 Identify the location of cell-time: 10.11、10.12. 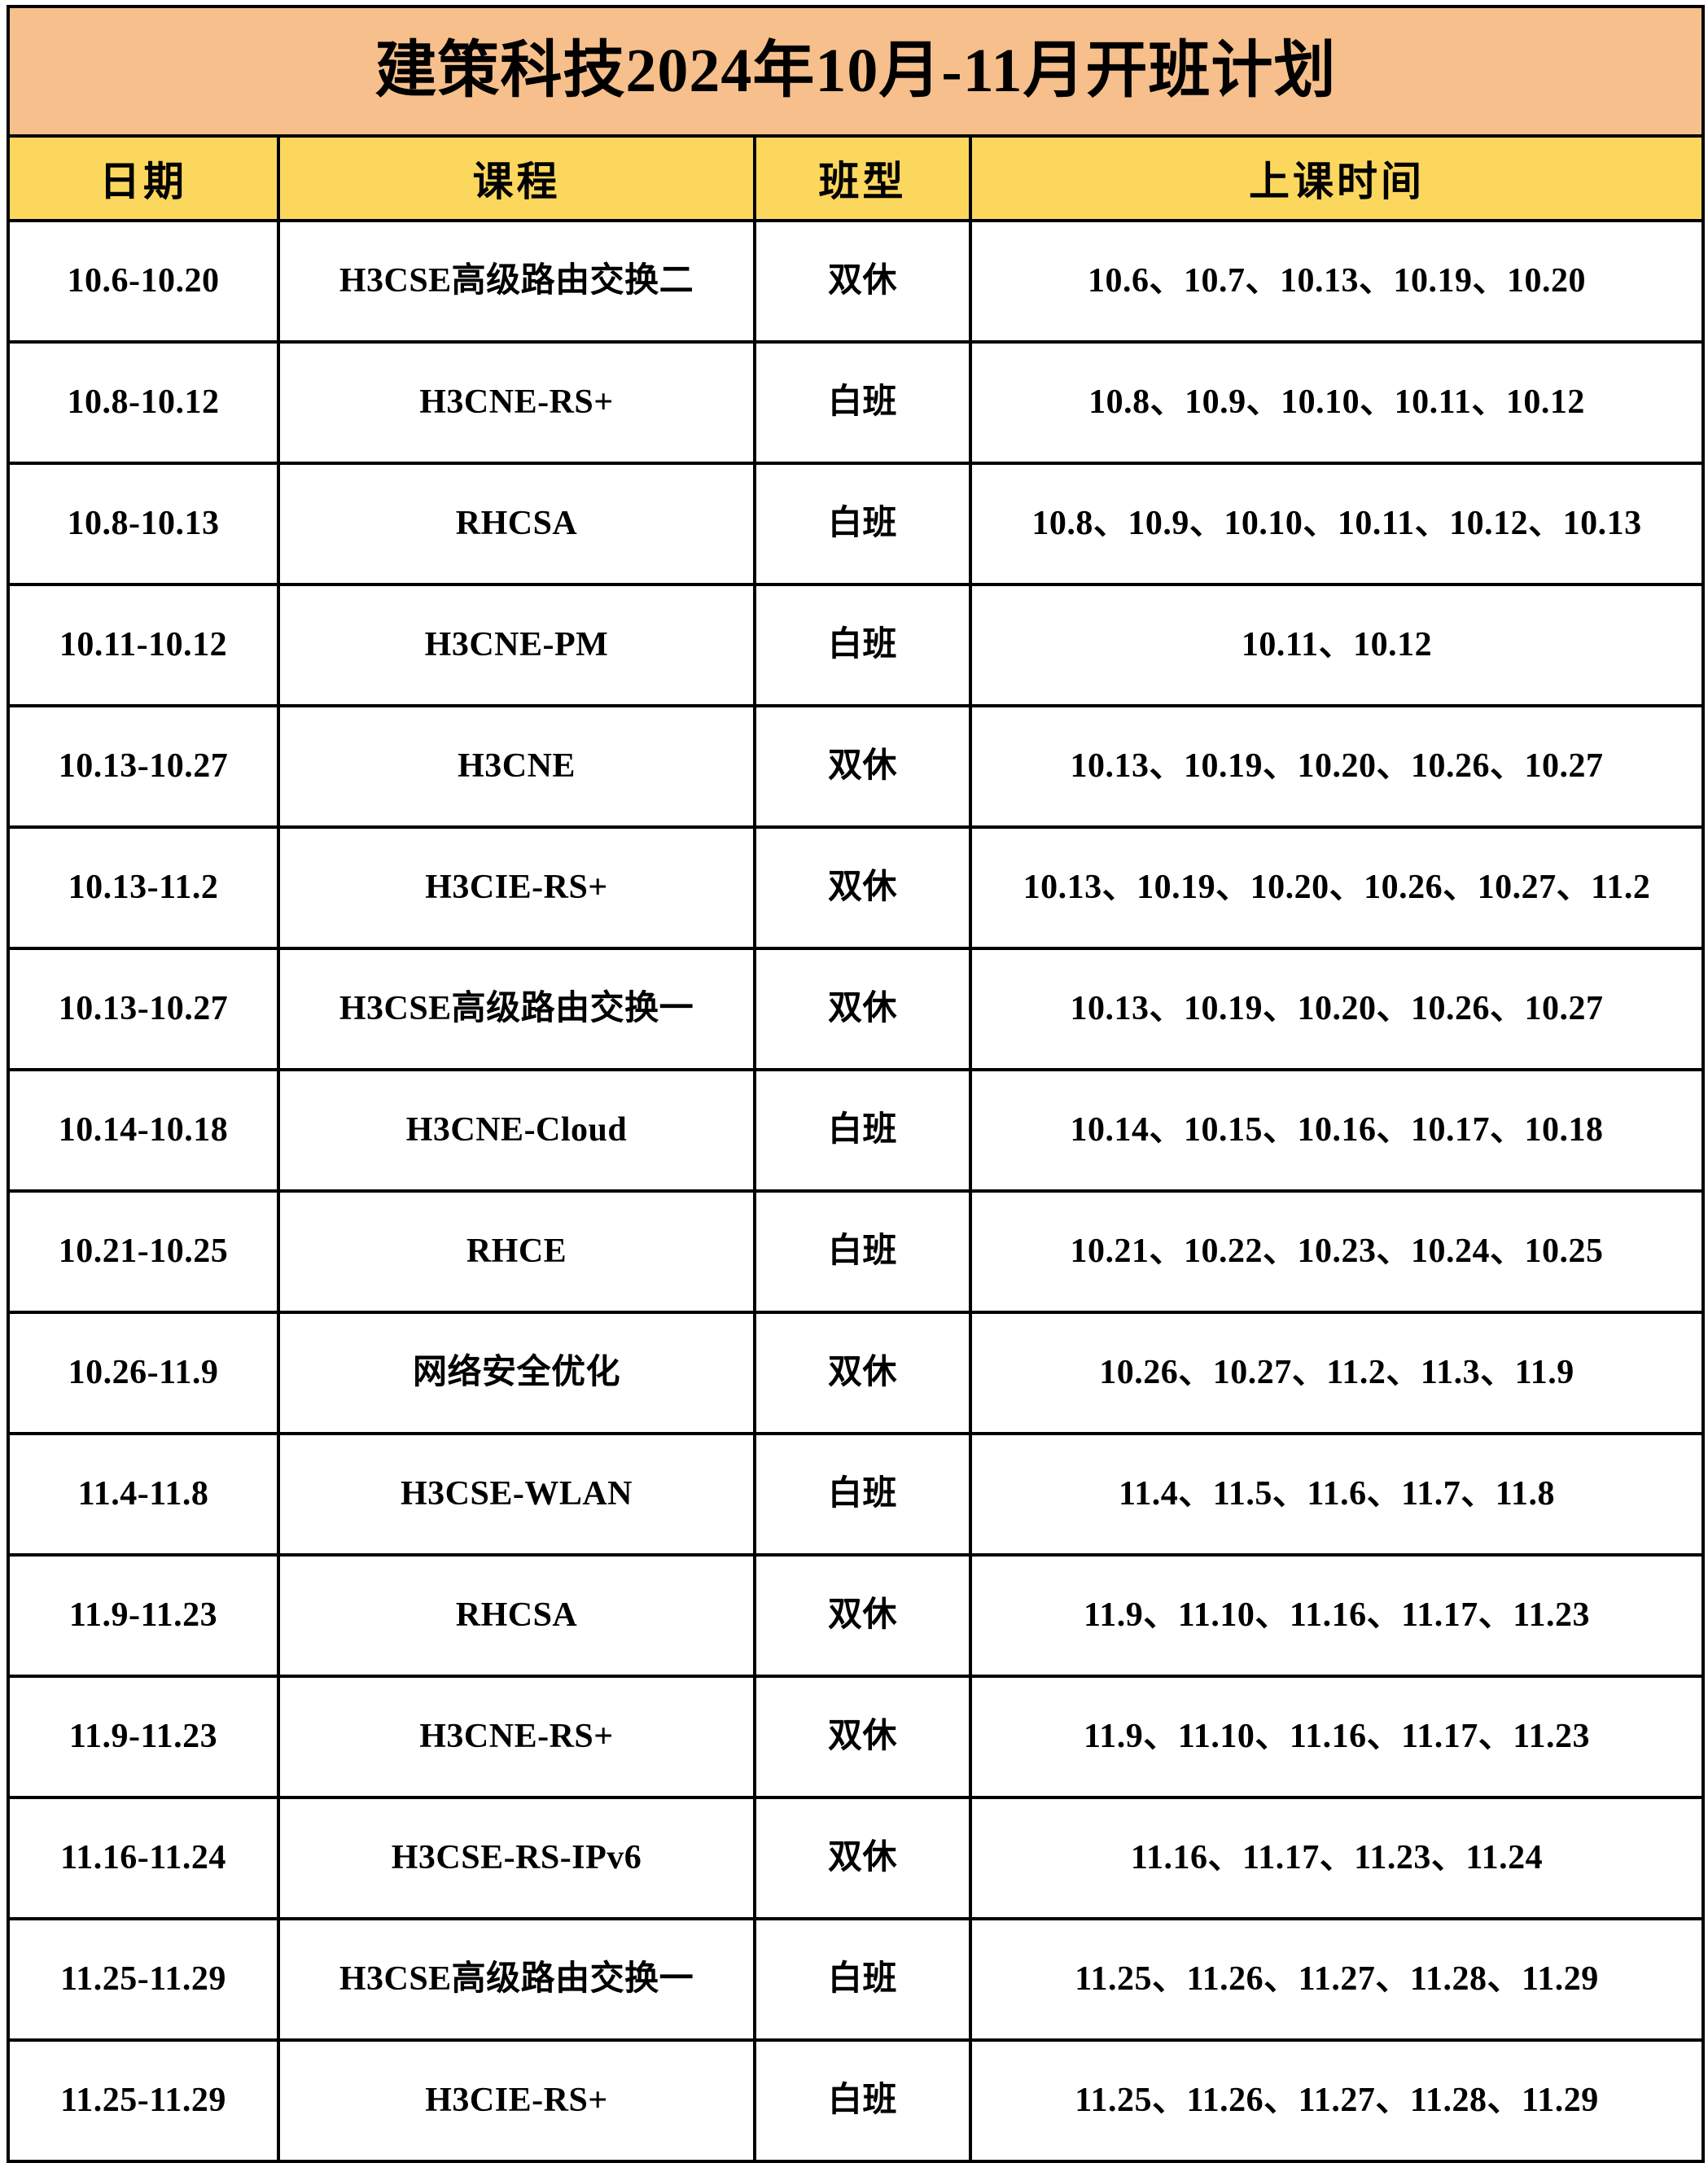
(1337, 645).